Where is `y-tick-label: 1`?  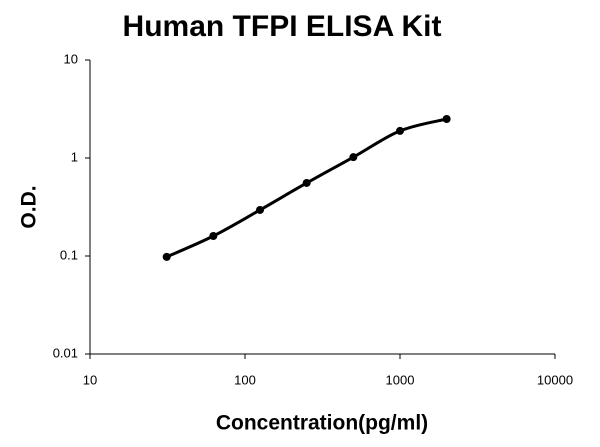 y-tick-label: 1 is located at coordinates (74, 156).